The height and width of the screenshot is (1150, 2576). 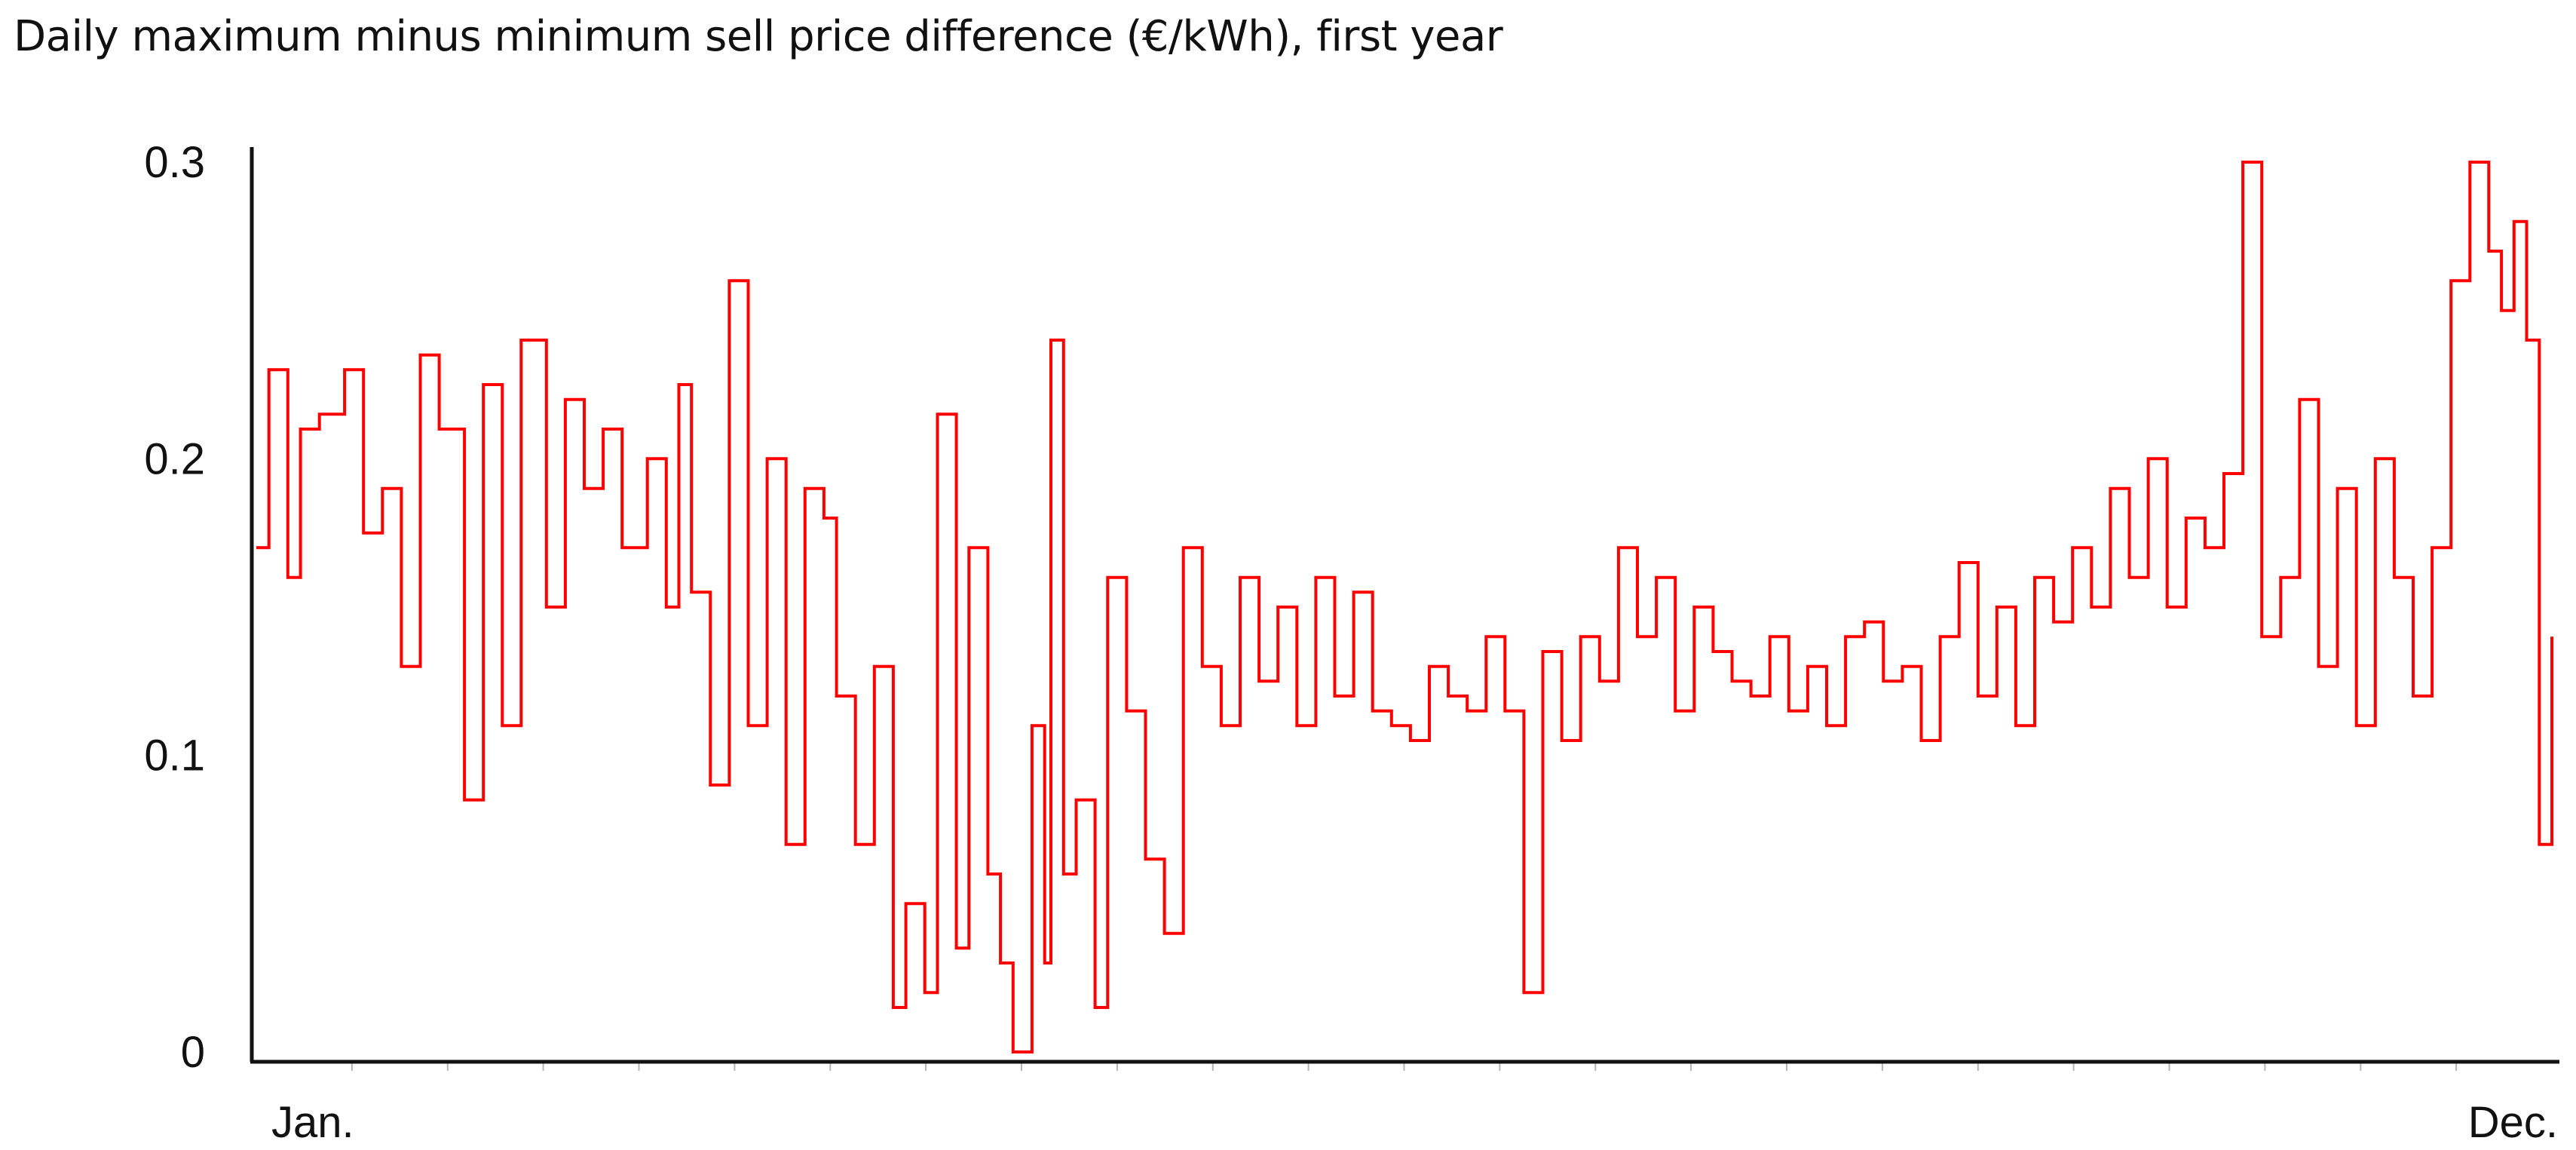 I want to click on x-minor-ticks, so click(x=1404, y=1067).